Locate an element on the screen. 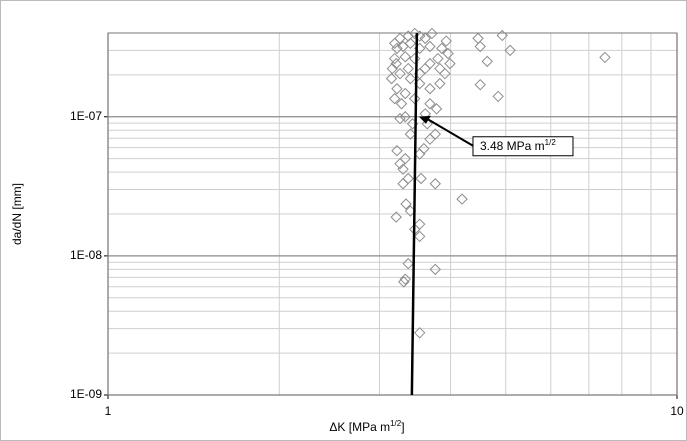  annotation-box is located at coordinates (523, 146).